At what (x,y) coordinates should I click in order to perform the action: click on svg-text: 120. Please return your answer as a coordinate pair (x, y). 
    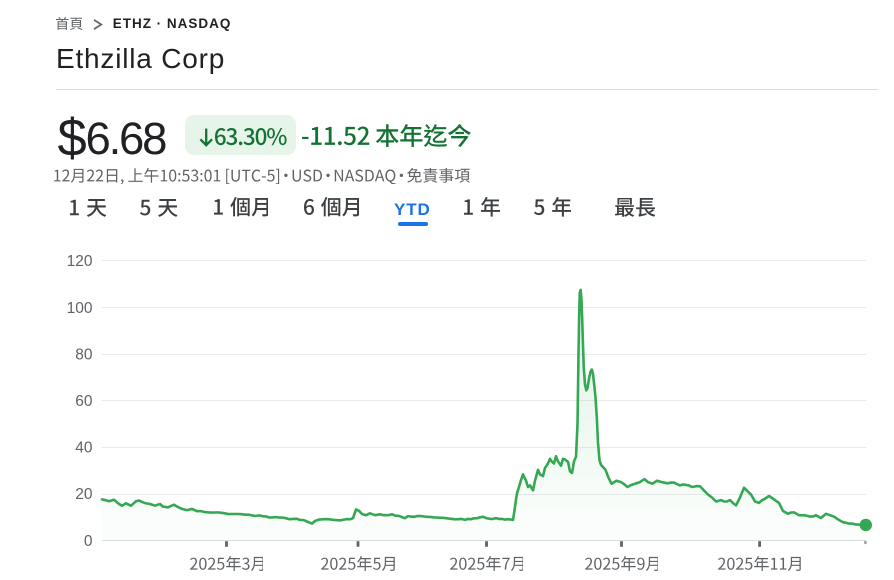
    Looking at the image, I should click on (80, 261).